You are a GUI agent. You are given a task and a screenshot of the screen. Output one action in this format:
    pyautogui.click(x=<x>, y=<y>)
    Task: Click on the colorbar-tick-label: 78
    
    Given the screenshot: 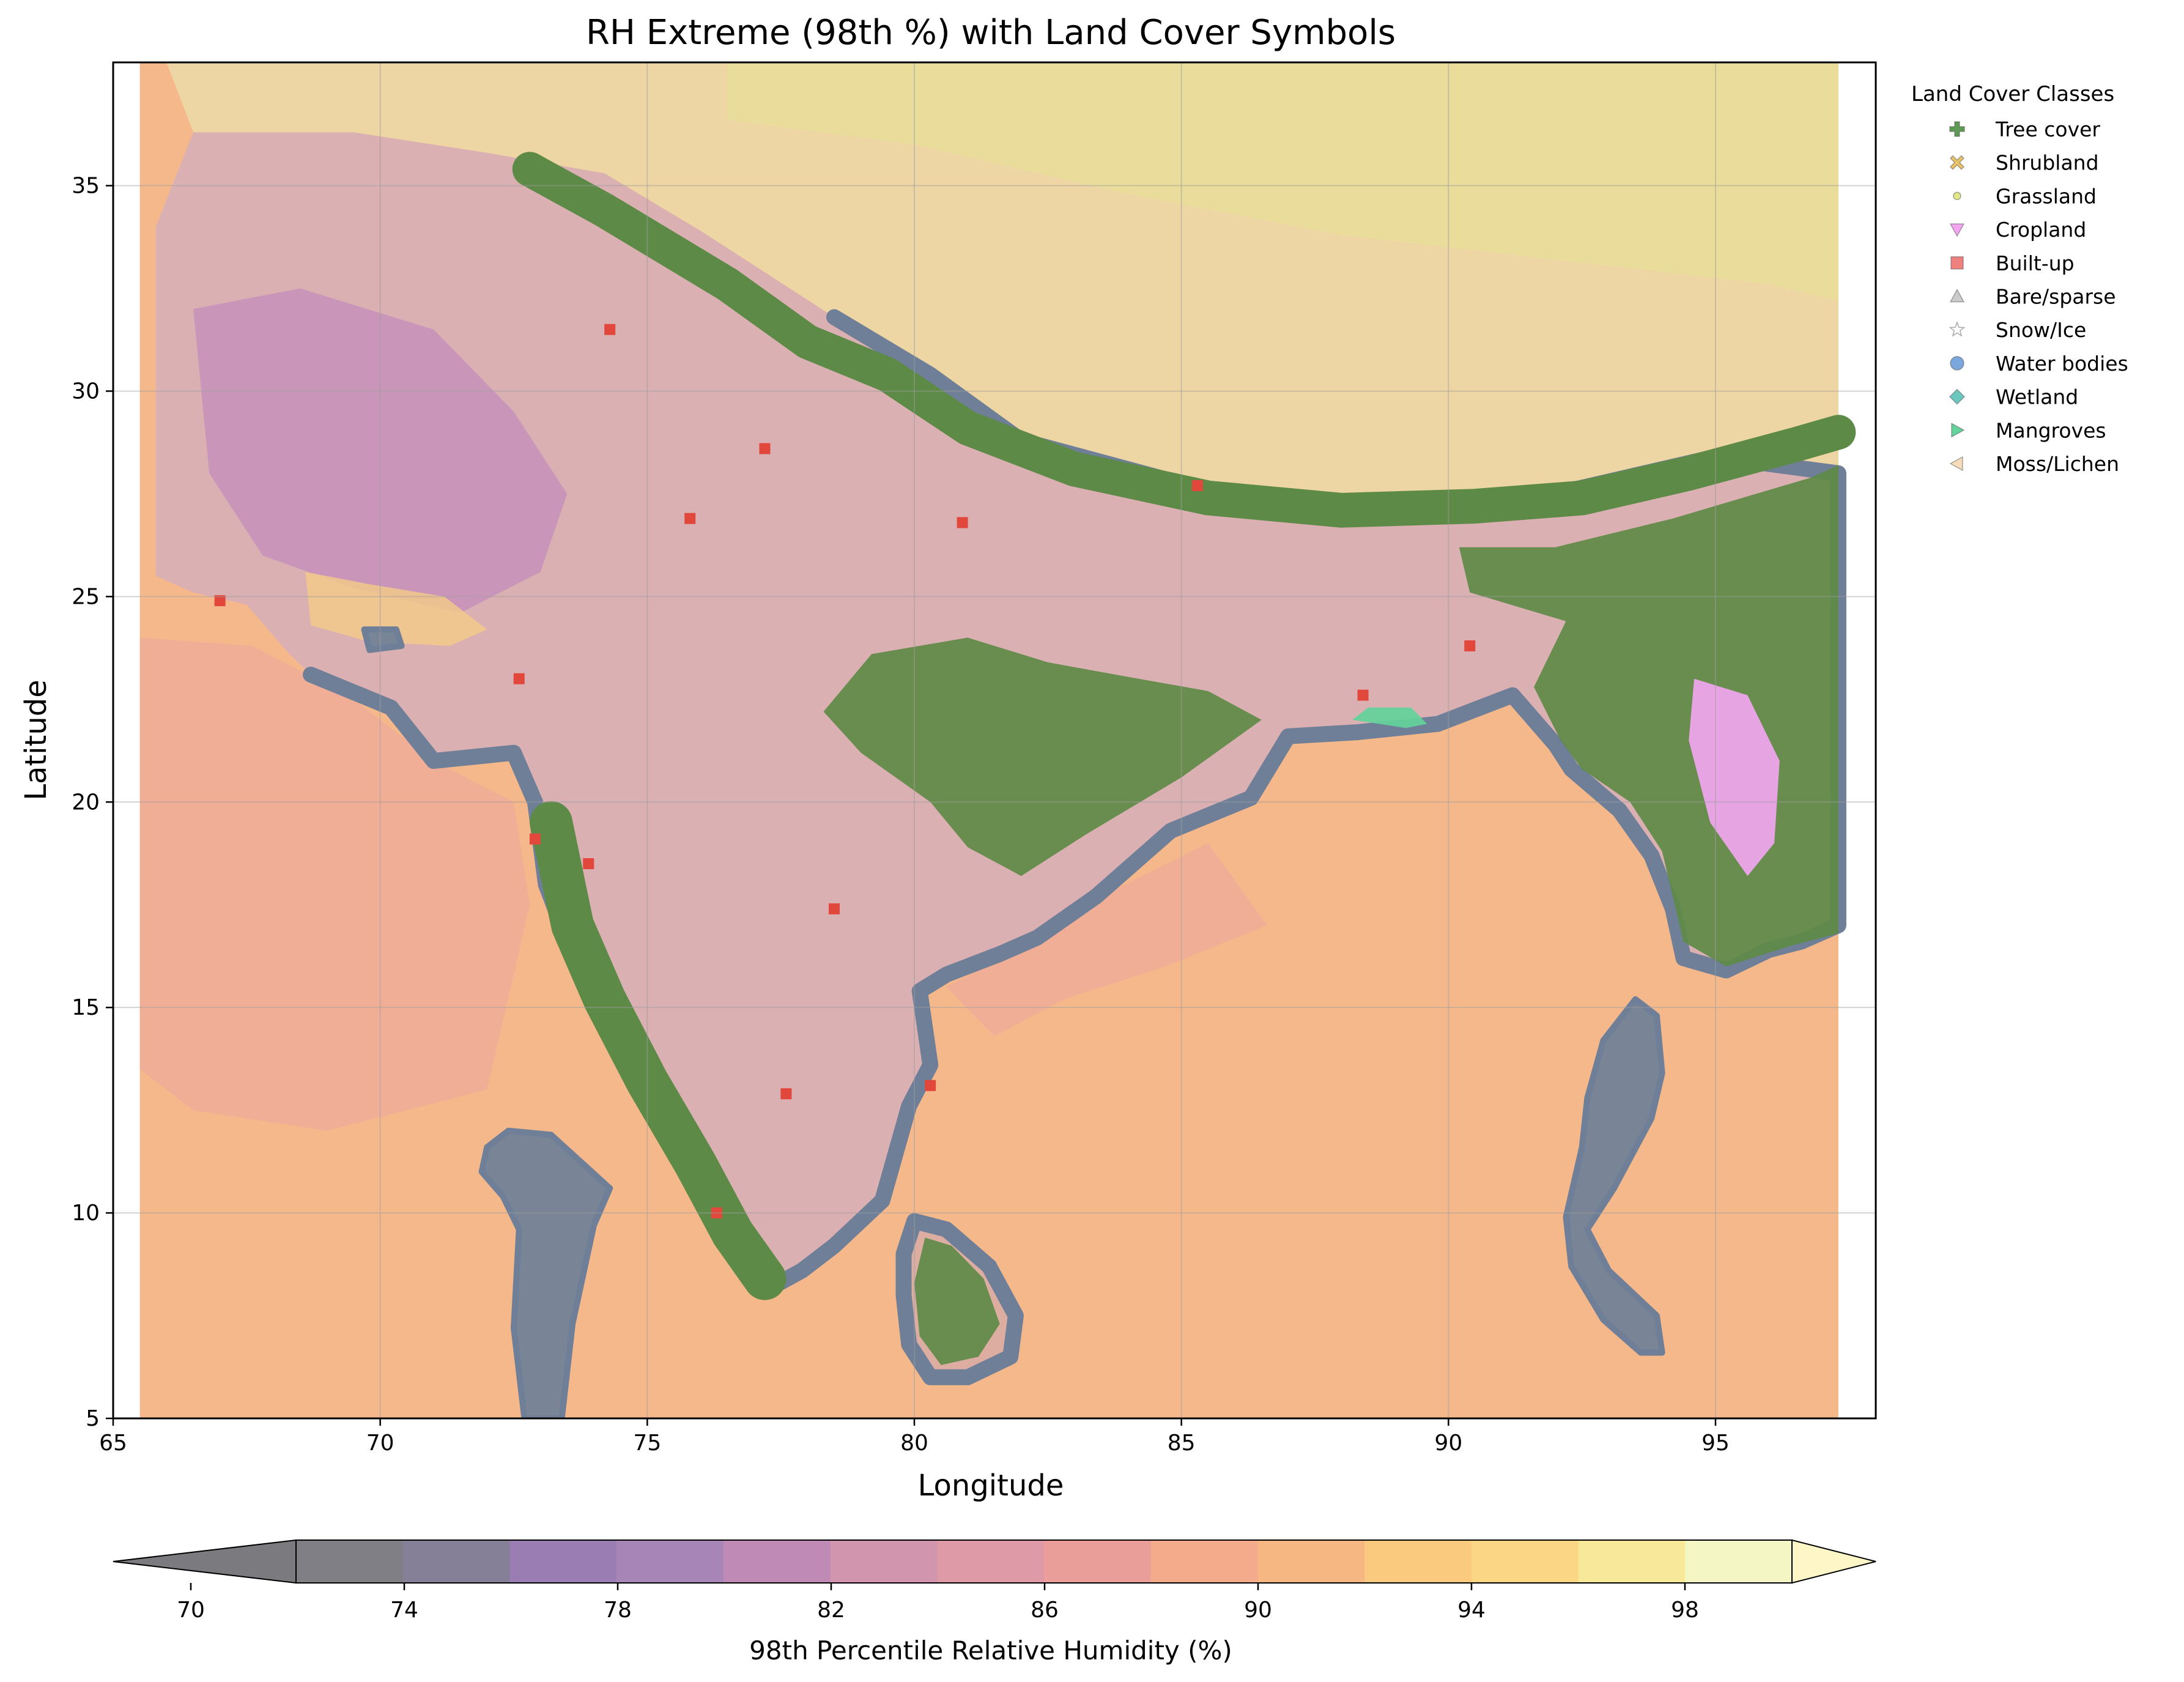 What is the action you would take?
    pyautogui.click(x=618, y=1610)
    